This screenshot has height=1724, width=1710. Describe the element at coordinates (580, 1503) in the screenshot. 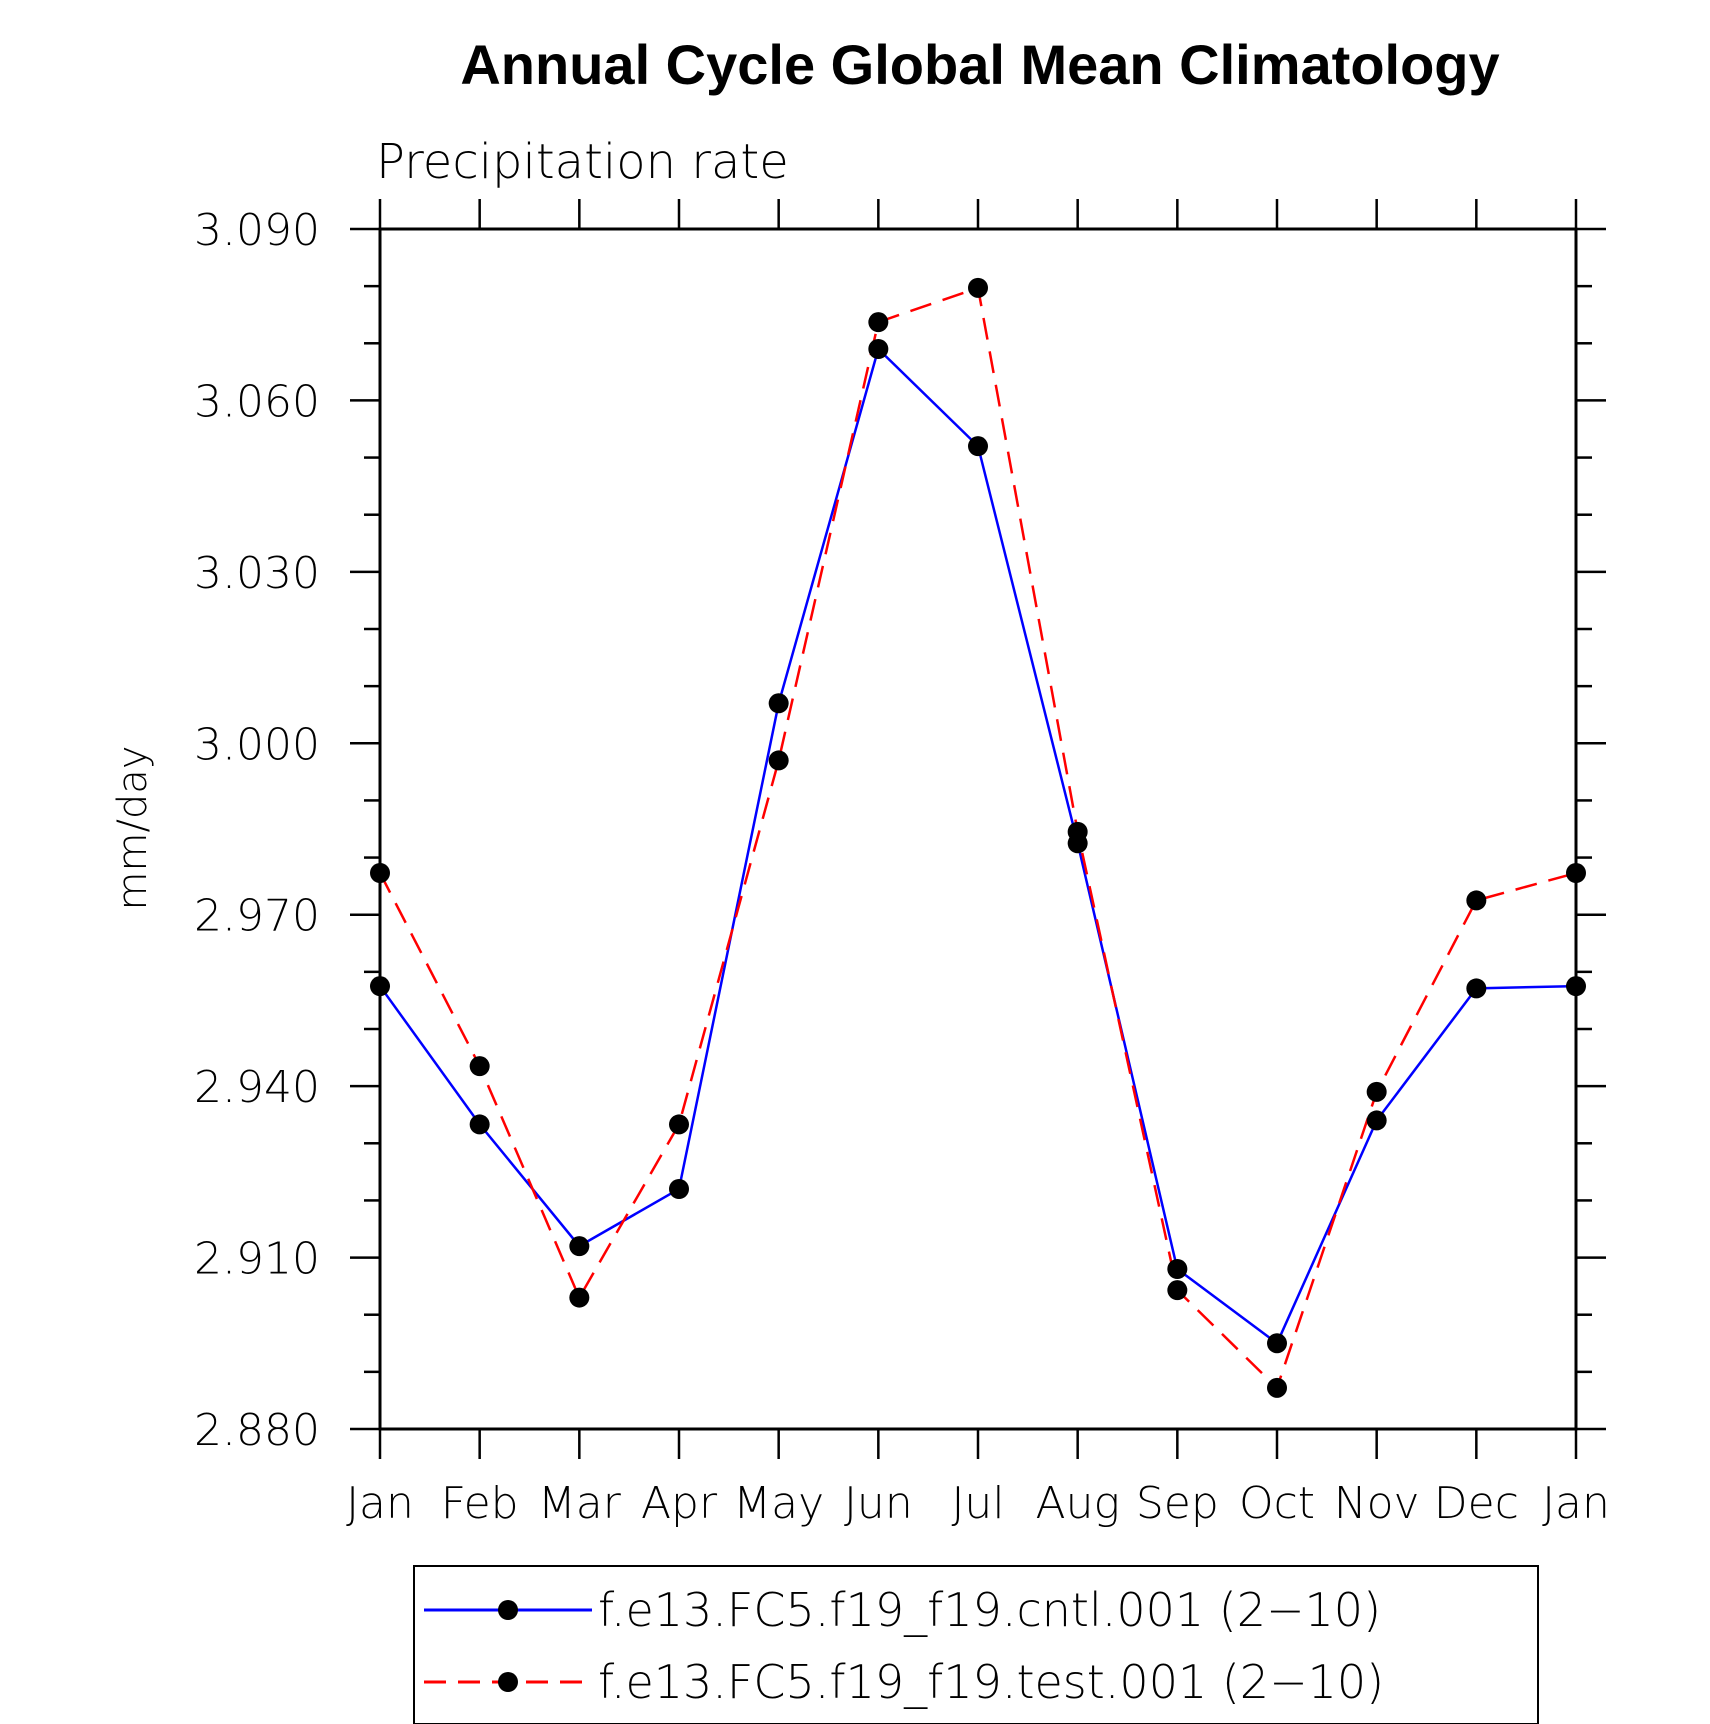

I see `x-tick-label: Mar` at that location.